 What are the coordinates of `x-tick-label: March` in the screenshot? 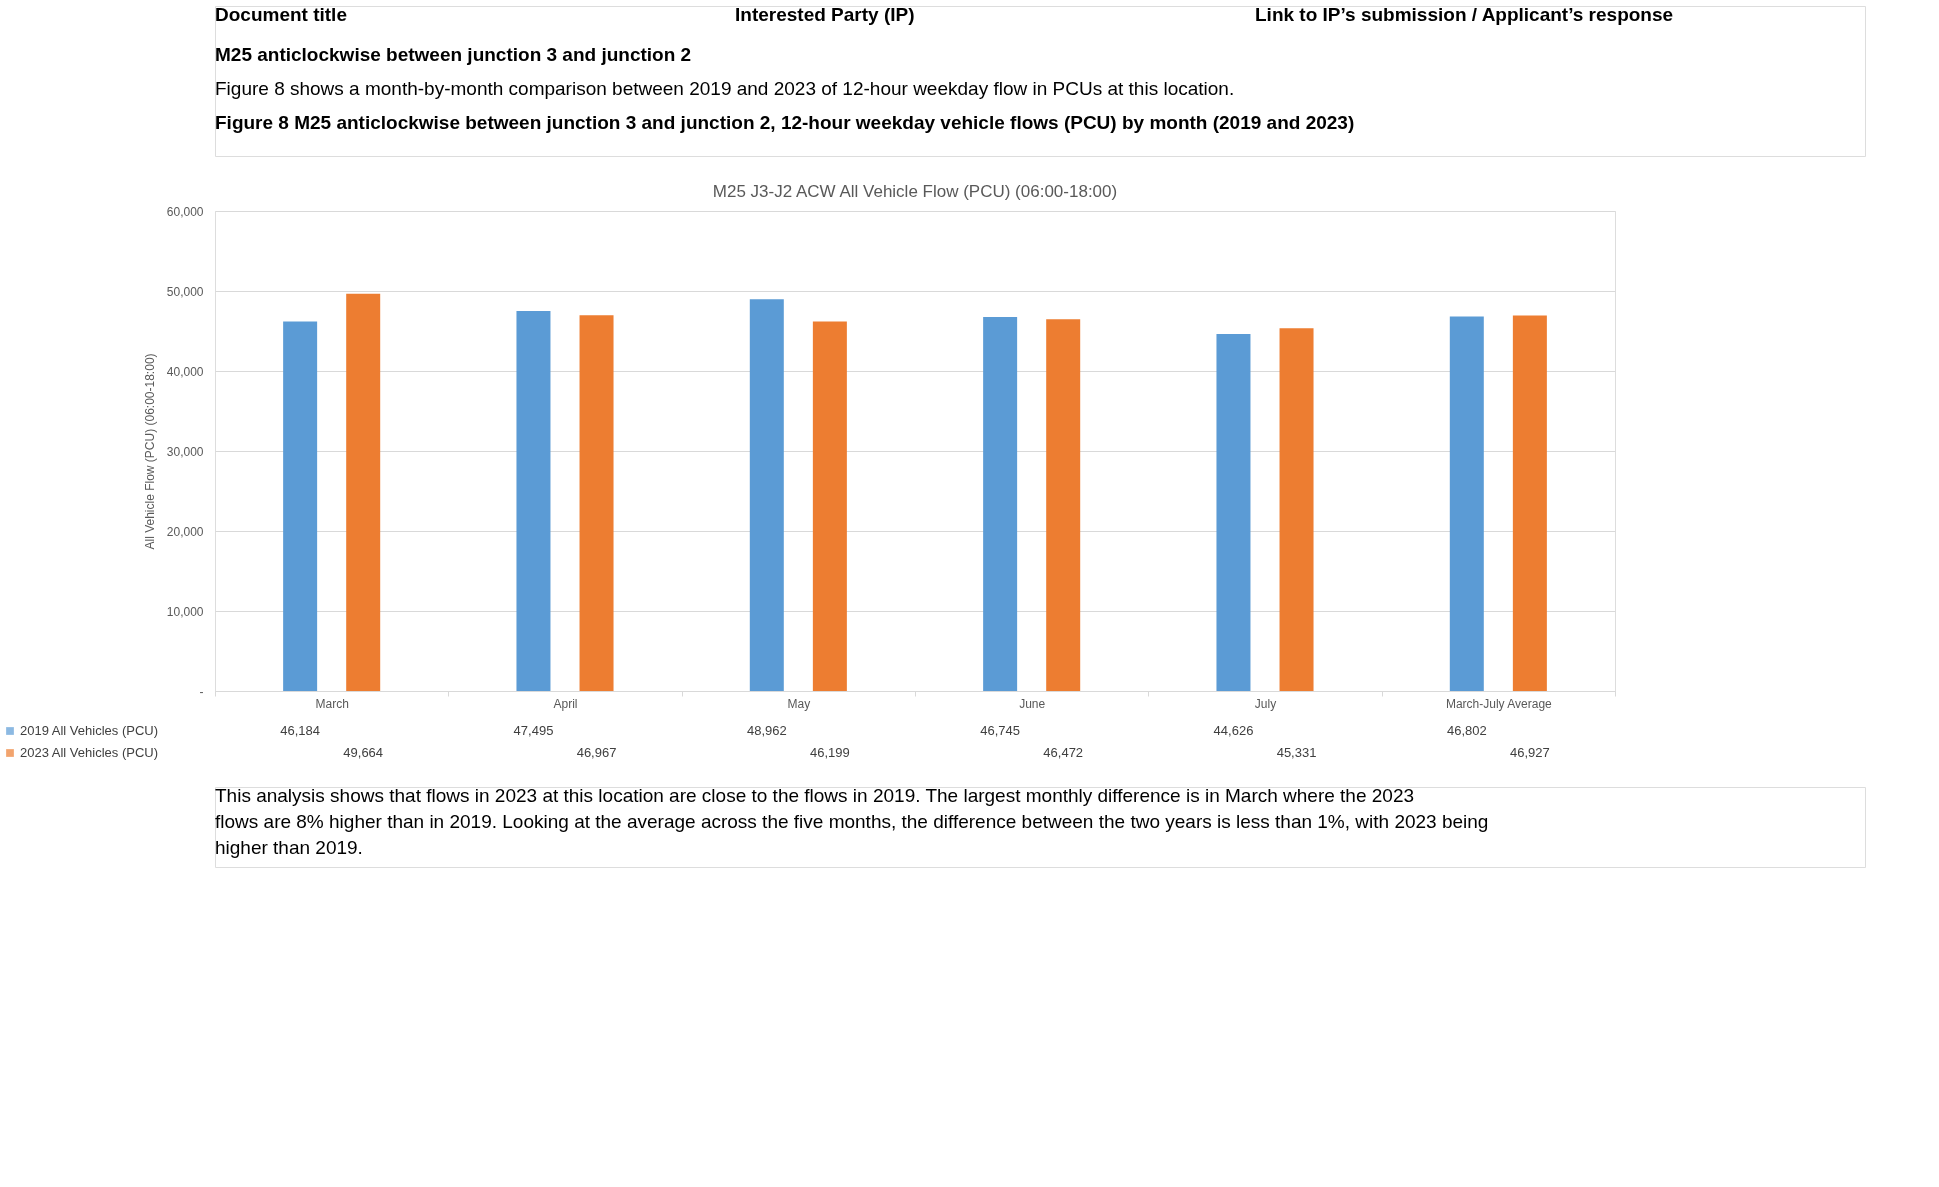 It's located at (332, 703).